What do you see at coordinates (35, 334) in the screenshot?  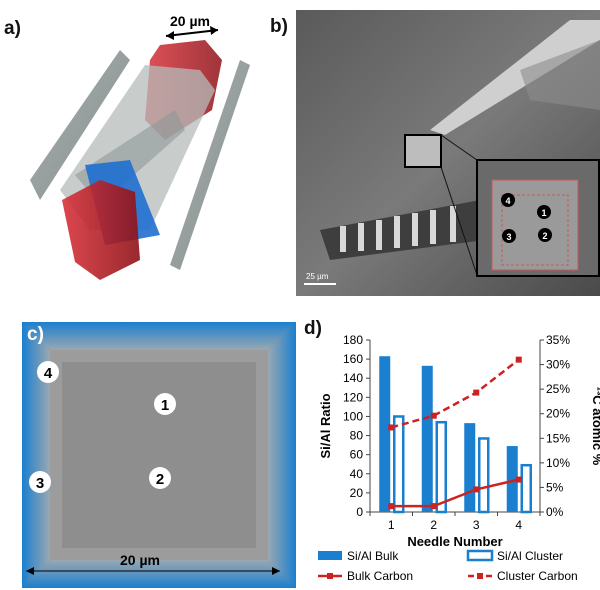 I see `panel-c-label: c)` at bounding box center [35, 334].